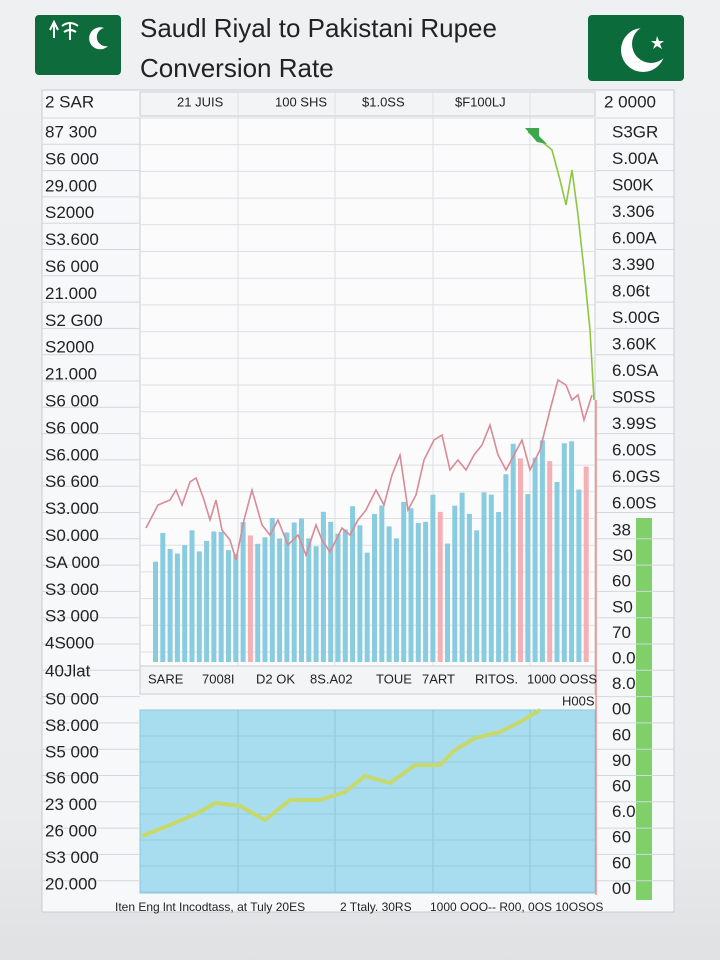 The width and height of the screenshot is (720, 960). Describe the element at coordinates (69, 643) in the screenshot. I see `left-label: 4S000` at that location.